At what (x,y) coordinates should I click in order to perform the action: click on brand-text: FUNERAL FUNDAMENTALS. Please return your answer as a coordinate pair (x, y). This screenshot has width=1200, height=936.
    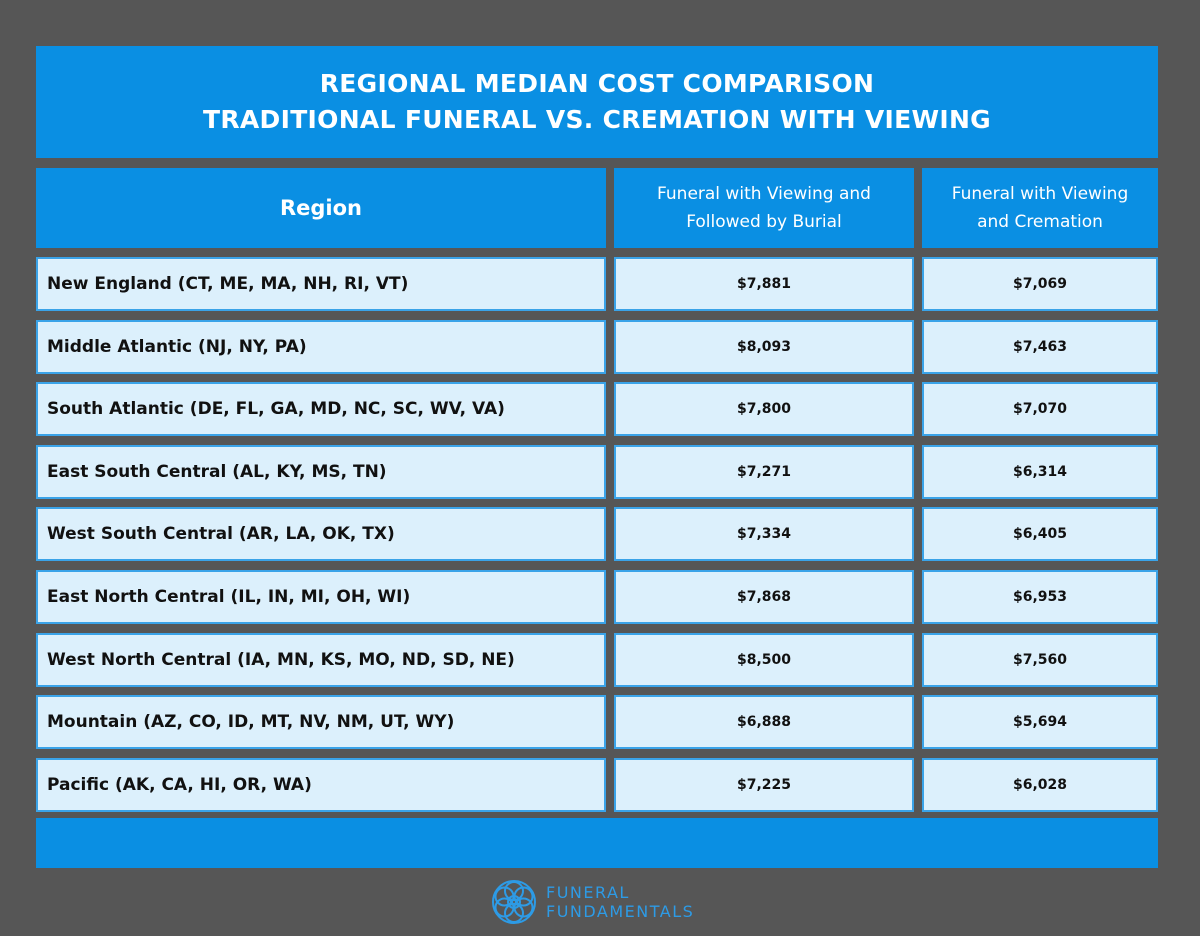
    Looking at the image, I should click on (620, 902).